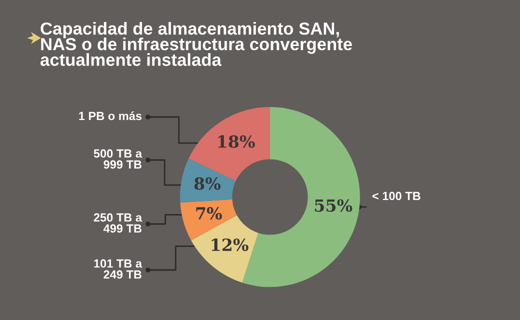  I want to click on slice-label: 250 TB a 499 TB, so click(118, 223).